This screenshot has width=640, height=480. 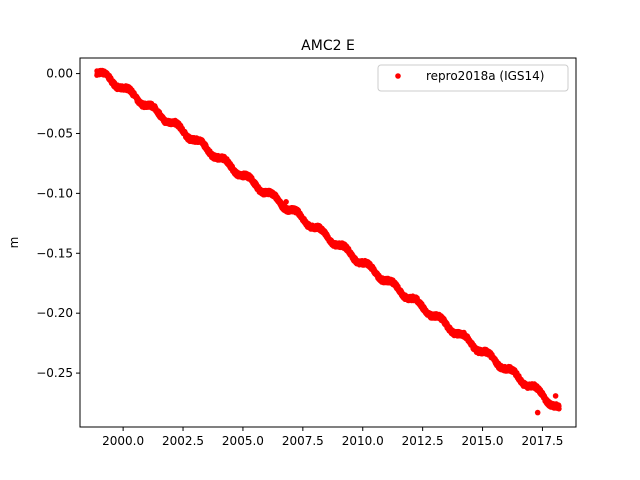 I want to click on y-tick-label: −0.05, so click(x=54, y=133).